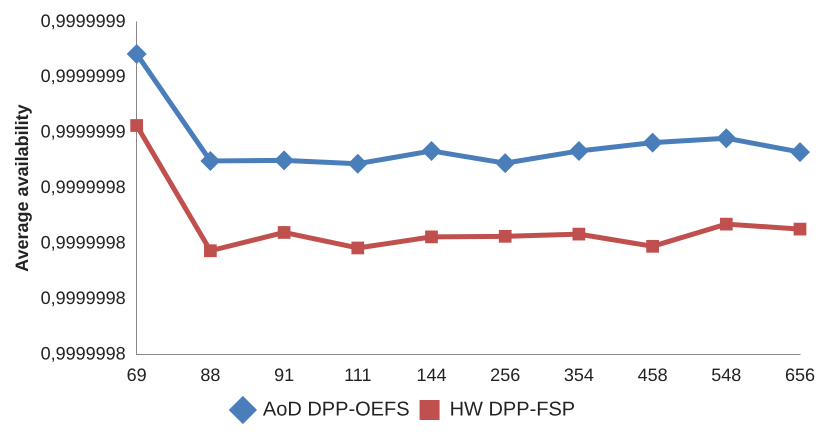 The image size is (828, 438). Describe the element at coordinates (284, 375) in the screenshot. I see `x-tick-label: 91` at that location.